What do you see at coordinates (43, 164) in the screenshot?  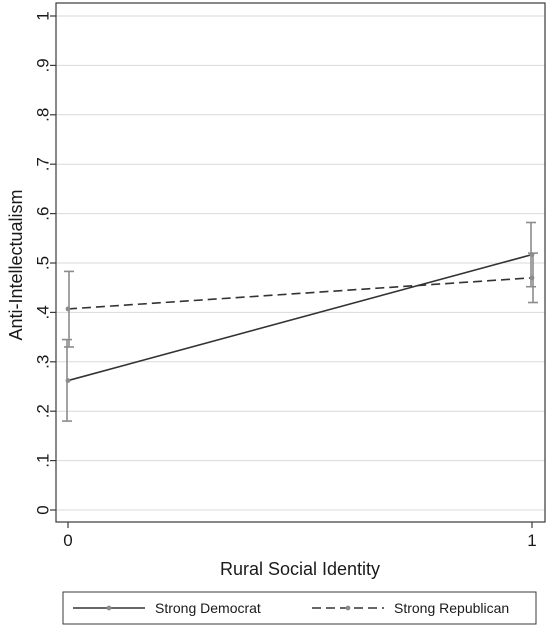 I see `y-tick-label: .7` at bounding box center [43, 164].